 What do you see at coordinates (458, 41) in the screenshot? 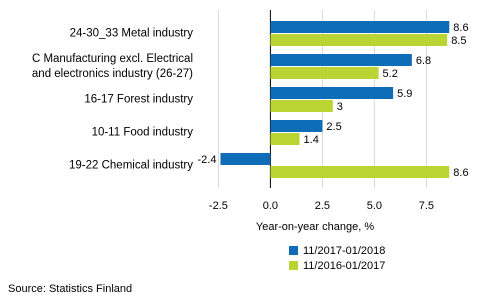
I see `value-label: 8.5` at bounding box center [458, 41].